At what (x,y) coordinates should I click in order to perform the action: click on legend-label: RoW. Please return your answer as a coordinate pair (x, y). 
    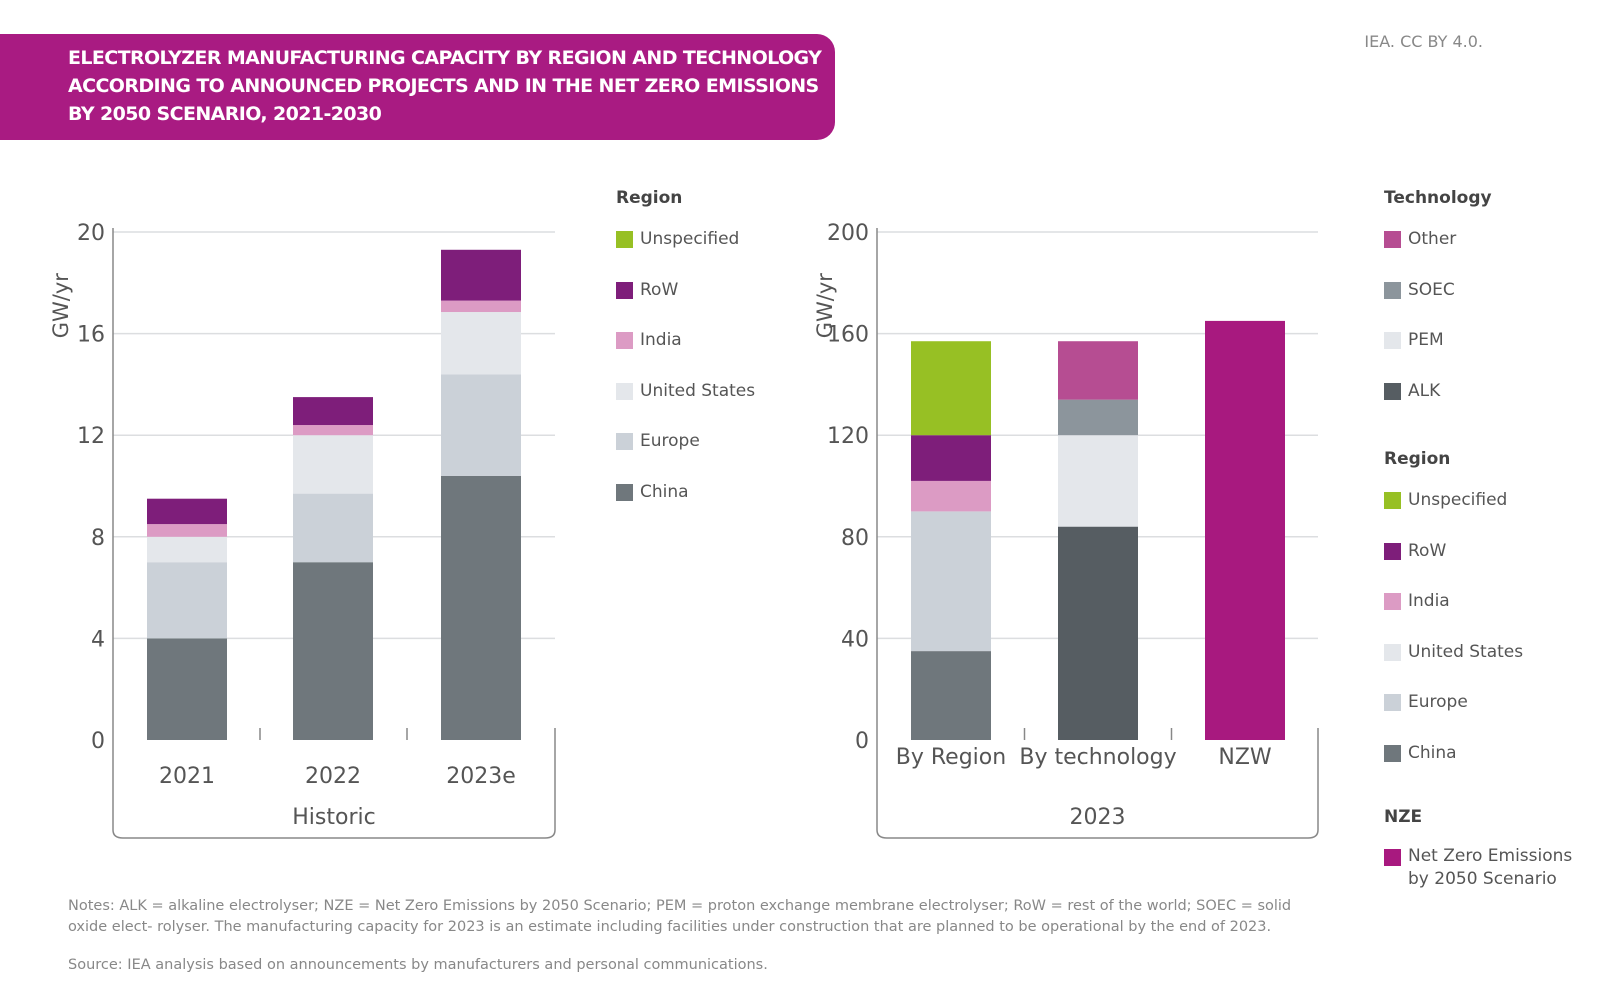
    Looking at the image, I should click on (1427, 550).